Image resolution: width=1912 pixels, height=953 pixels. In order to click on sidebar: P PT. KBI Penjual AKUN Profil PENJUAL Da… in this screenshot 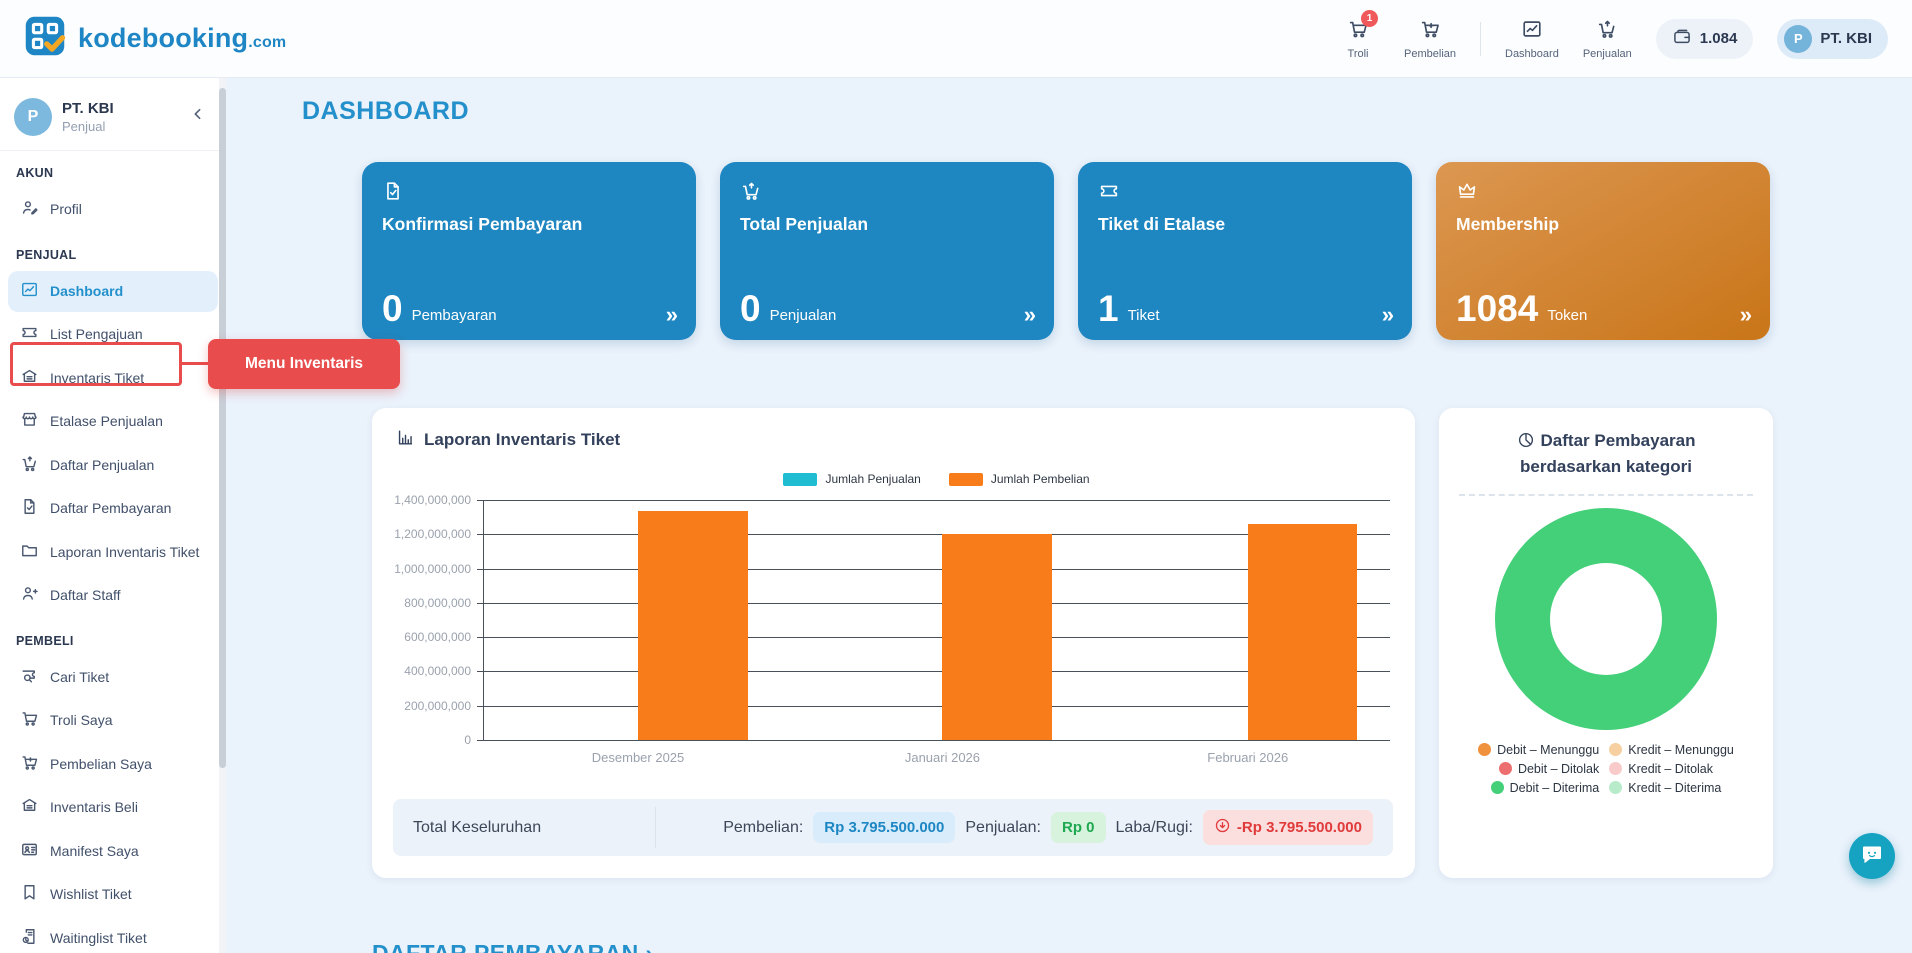, I will do `click(113, 515)`.